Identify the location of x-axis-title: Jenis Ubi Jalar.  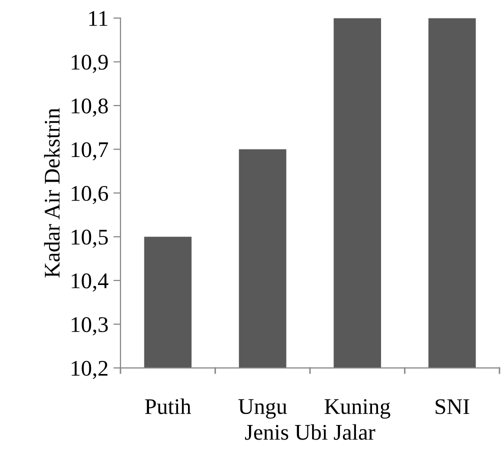
(310, 432).